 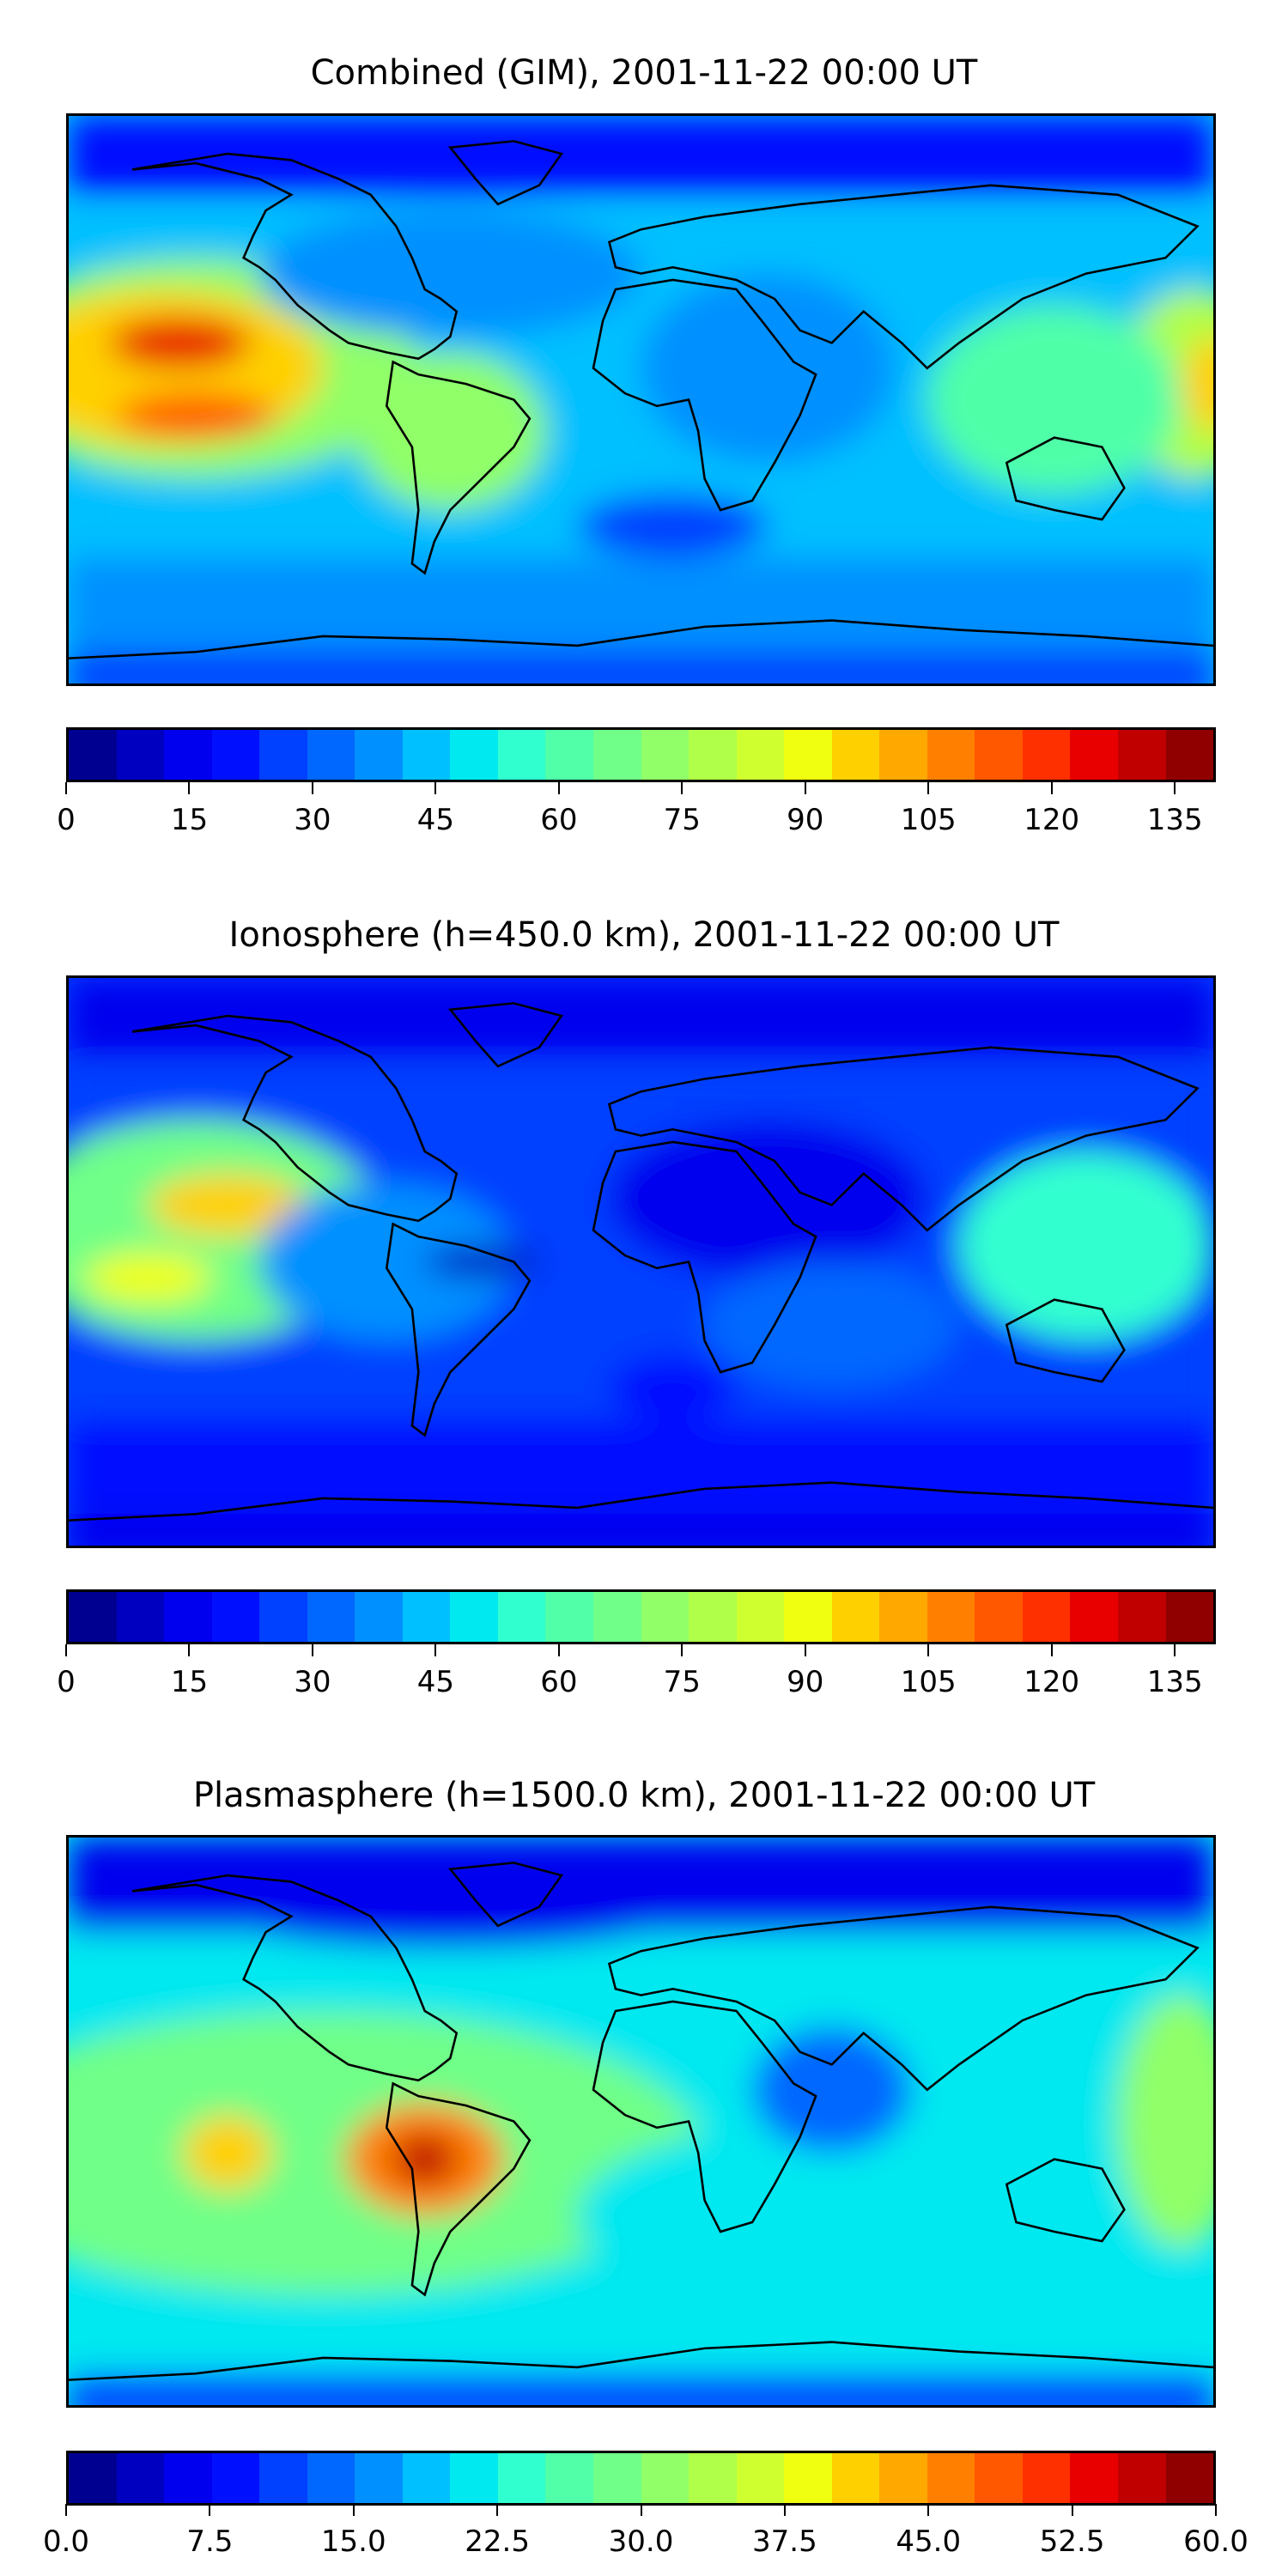 I want to click on colorbar-tick-label: 15.0, so click(x=353, y=2541).